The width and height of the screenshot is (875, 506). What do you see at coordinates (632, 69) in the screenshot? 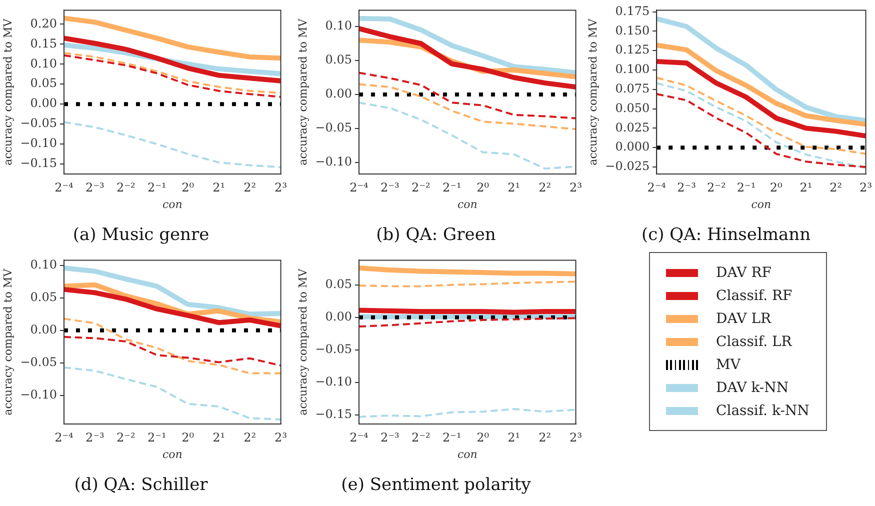
I see `y-tick-label: 0.100` at bounding box center [632, 69].